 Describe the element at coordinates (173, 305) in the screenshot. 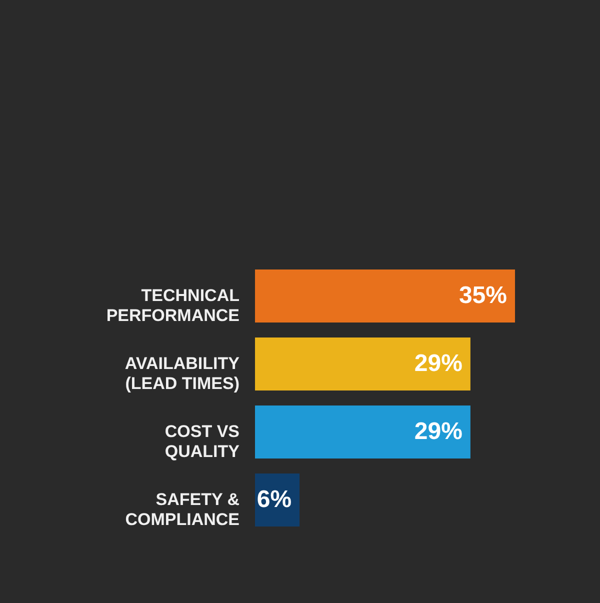

I see `y-tick-label: TECHNICAL PERFORMANCE` at that location.